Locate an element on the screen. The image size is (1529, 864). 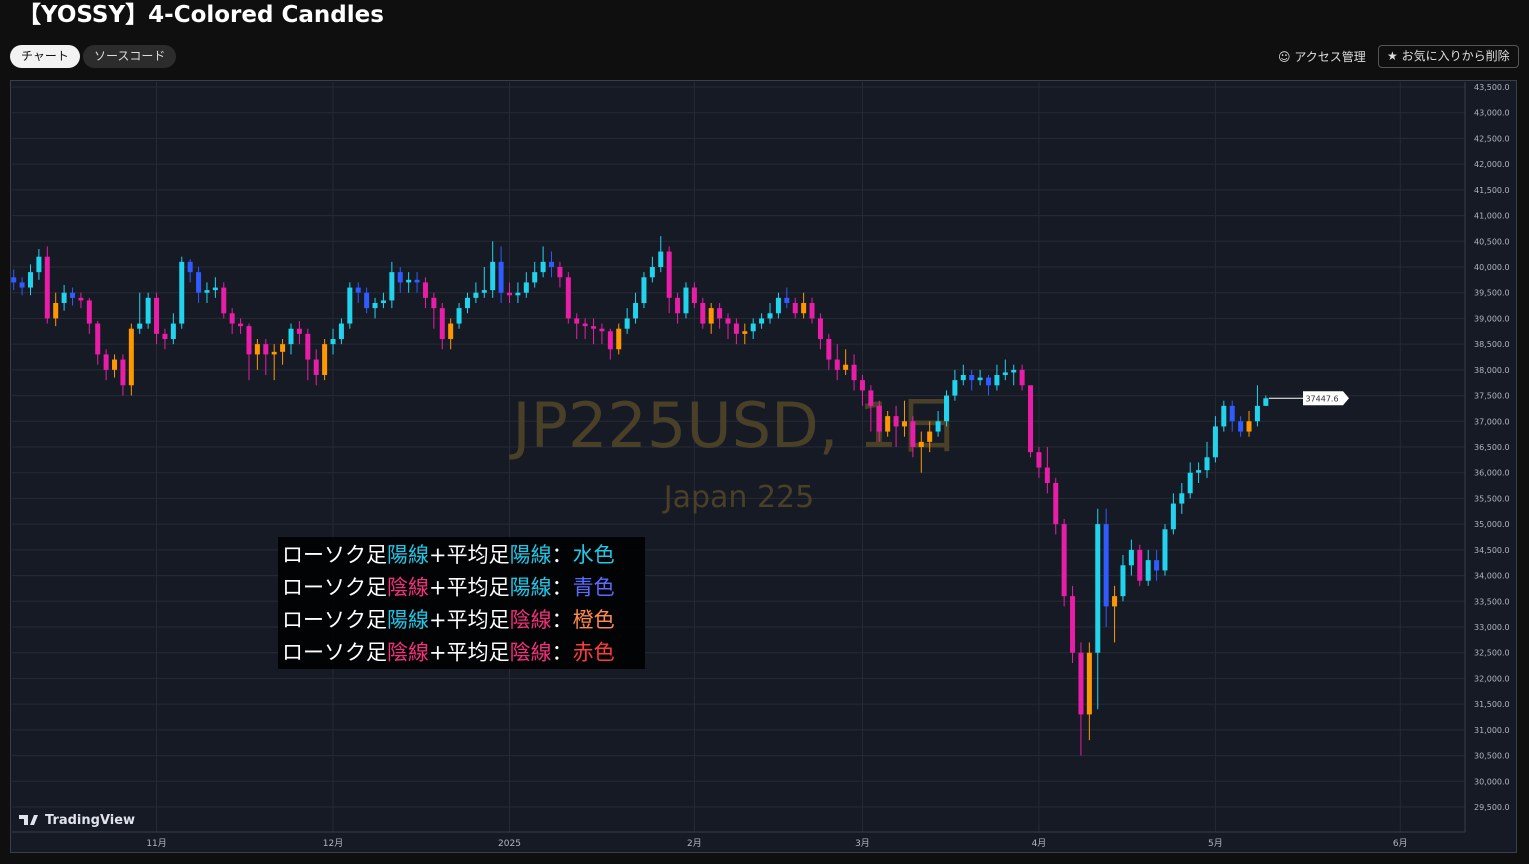
y-tick-label: 34,000.0 is located at coordinates (1492, 576).